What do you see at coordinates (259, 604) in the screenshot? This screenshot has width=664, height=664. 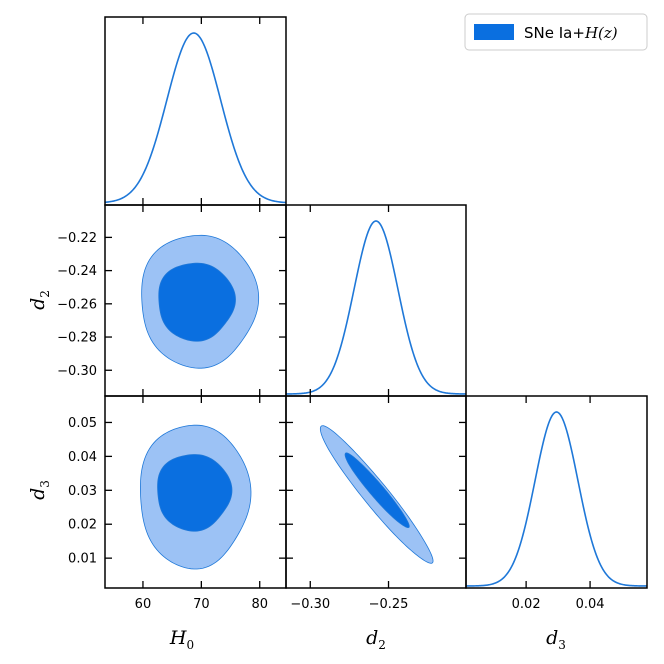 I see `x-tick-label-H0: 80` at bounding box center [259, 604].